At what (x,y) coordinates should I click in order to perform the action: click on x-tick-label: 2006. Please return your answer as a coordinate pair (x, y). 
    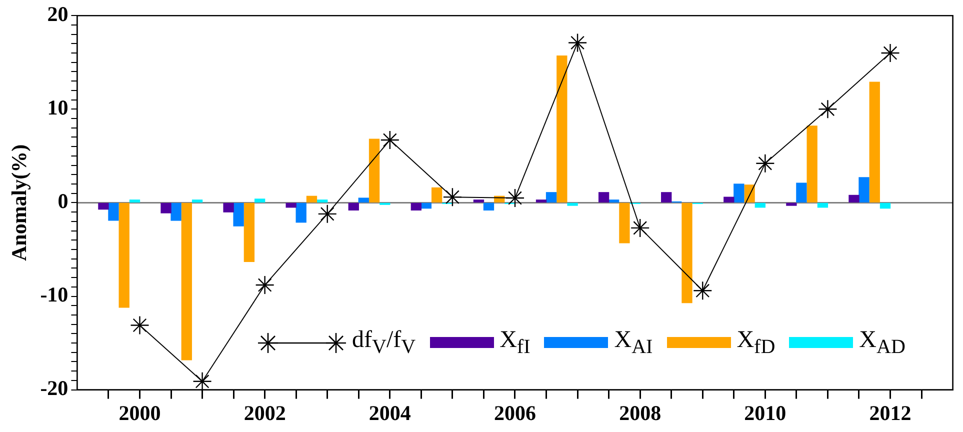
    Looking at the image, I should click on (515, 412).